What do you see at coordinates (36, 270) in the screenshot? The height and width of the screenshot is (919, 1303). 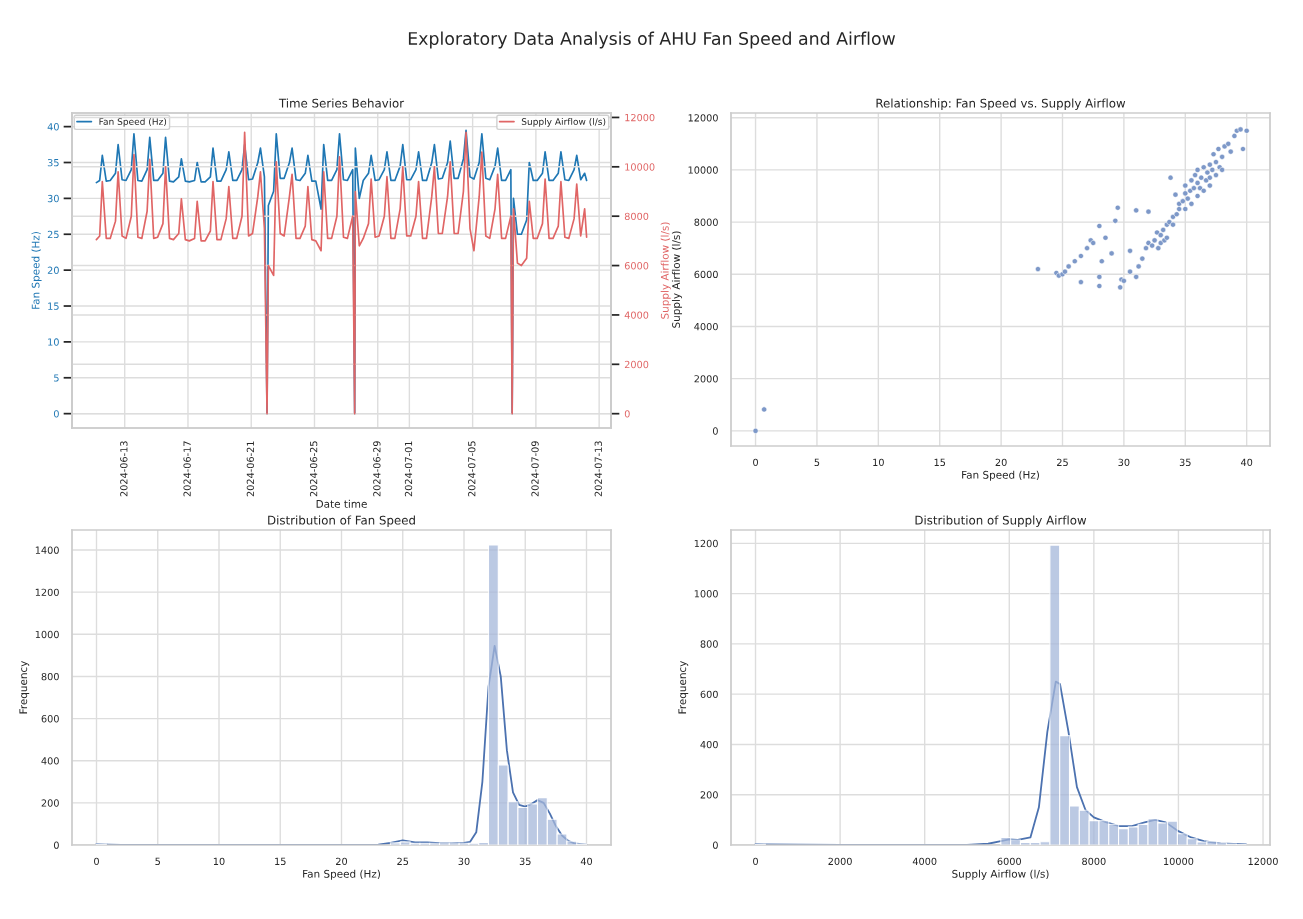 I see `y-axis-title: Fan Speed (Hz)` at bounding box center [36, 270].